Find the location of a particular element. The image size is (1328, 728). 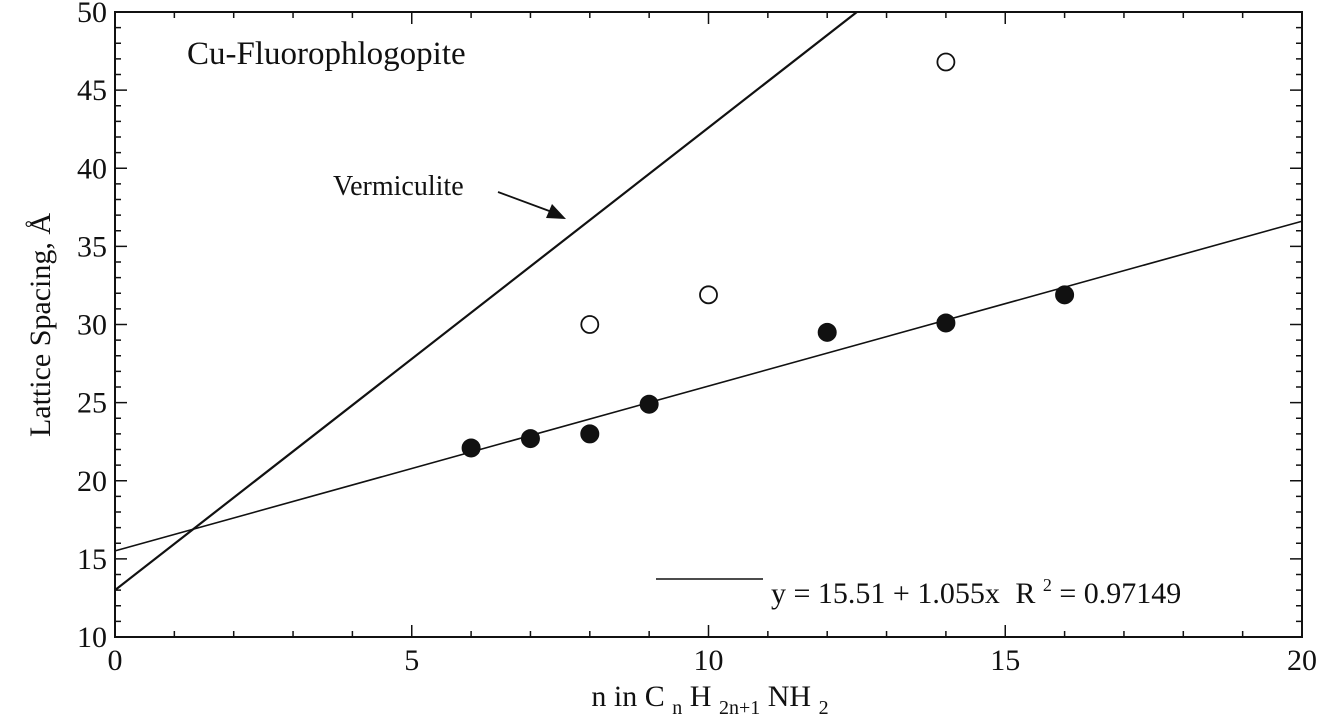

legend-r2-label: R is located at coordinates (1025, 593).